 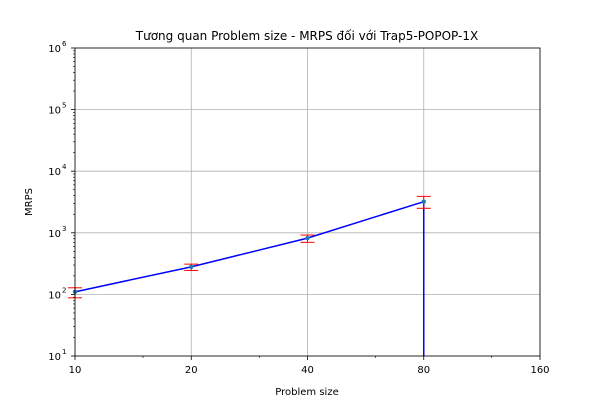 What do you see at coordinates (64, 44) in the screenshot?
I see `y-tick-exponent: 6` at bounding box center [64, 44].